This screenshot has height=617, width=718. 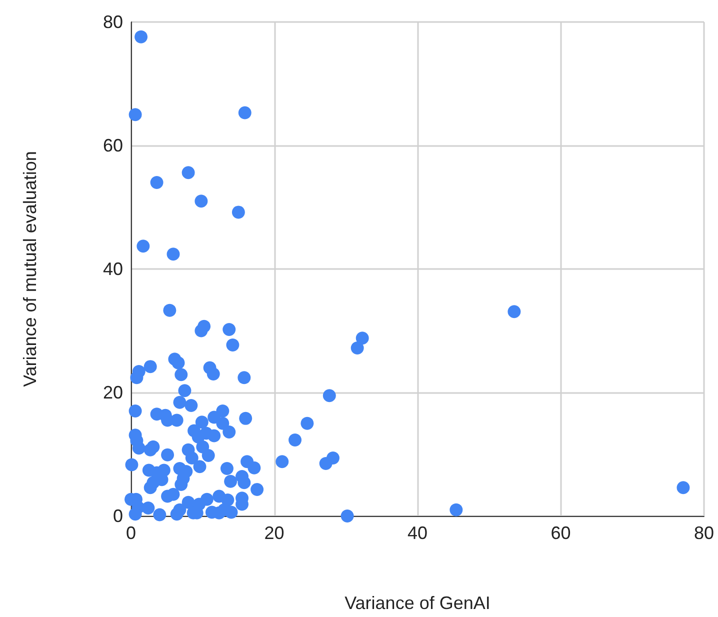 I want to click on y-tick-label: 0, so click(x=117, y=516).